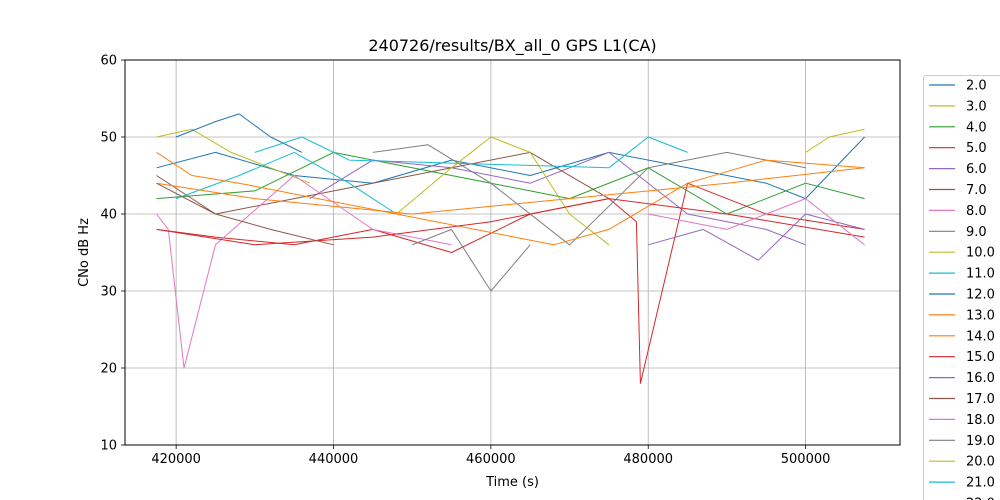 This screenshot has width=1000, height=500. What do you see at coordinates (976, 106) in the screenshot?
I see `legend-label: 3.0` at bounding box center [976, 106].